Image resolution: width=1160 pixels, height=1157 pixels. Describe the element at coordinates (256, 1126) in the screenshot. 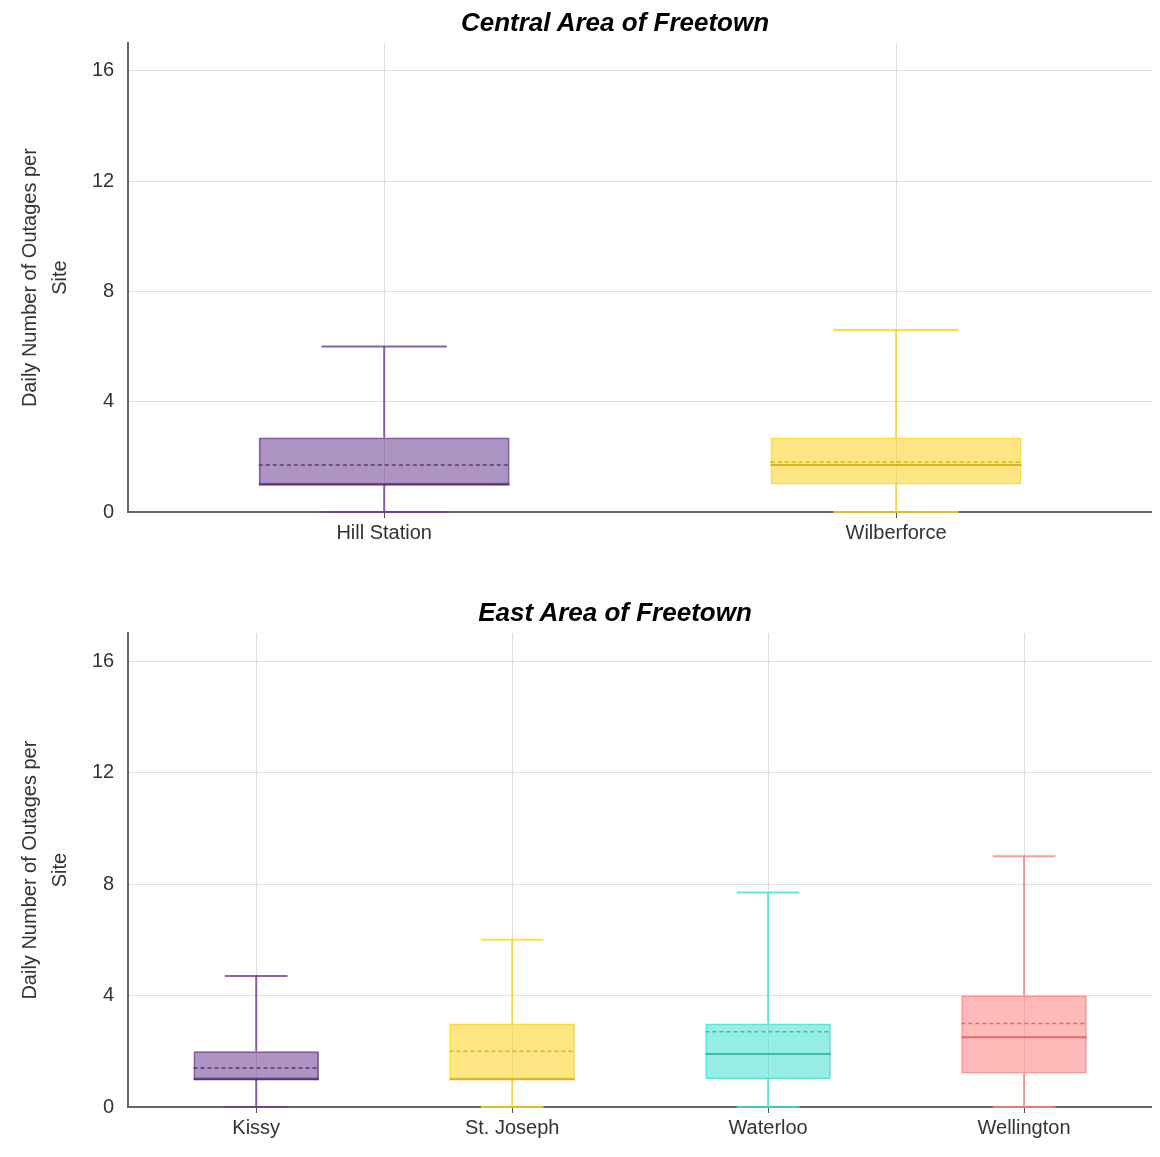

I see `x-tick-label: Kissy` at that location.